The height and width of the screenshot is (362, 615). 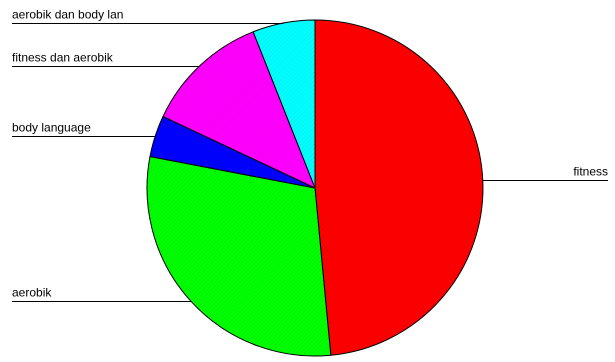 What do you see at coordinates (51, 128) in the screenshot?
I see `slice-label-body-language: body language` at bounding box center [51, 128].